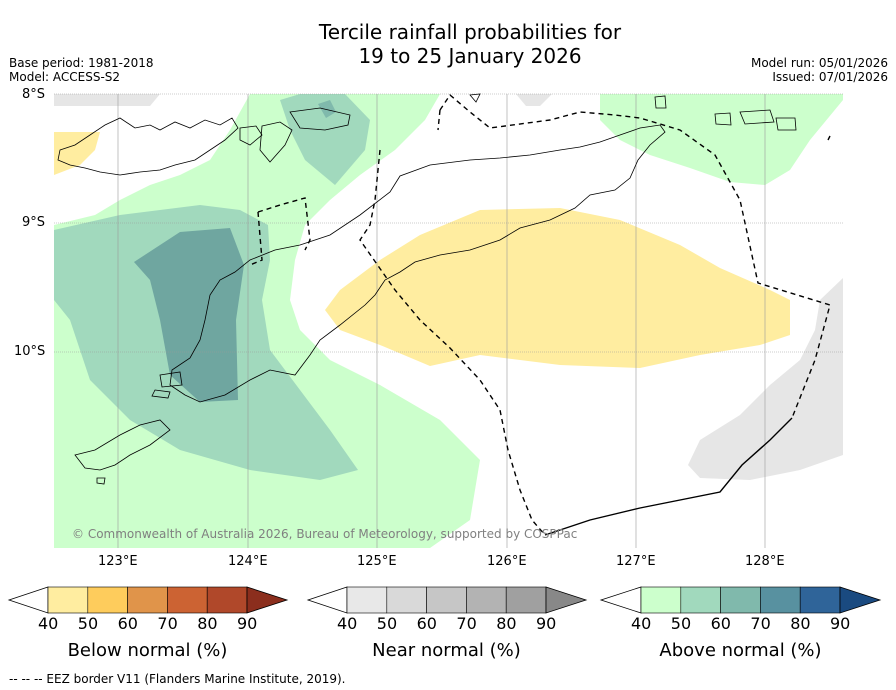 This screenshot has height=690, width=896. I want to click on lon-label-126e: 126°E, so click(507, 561).